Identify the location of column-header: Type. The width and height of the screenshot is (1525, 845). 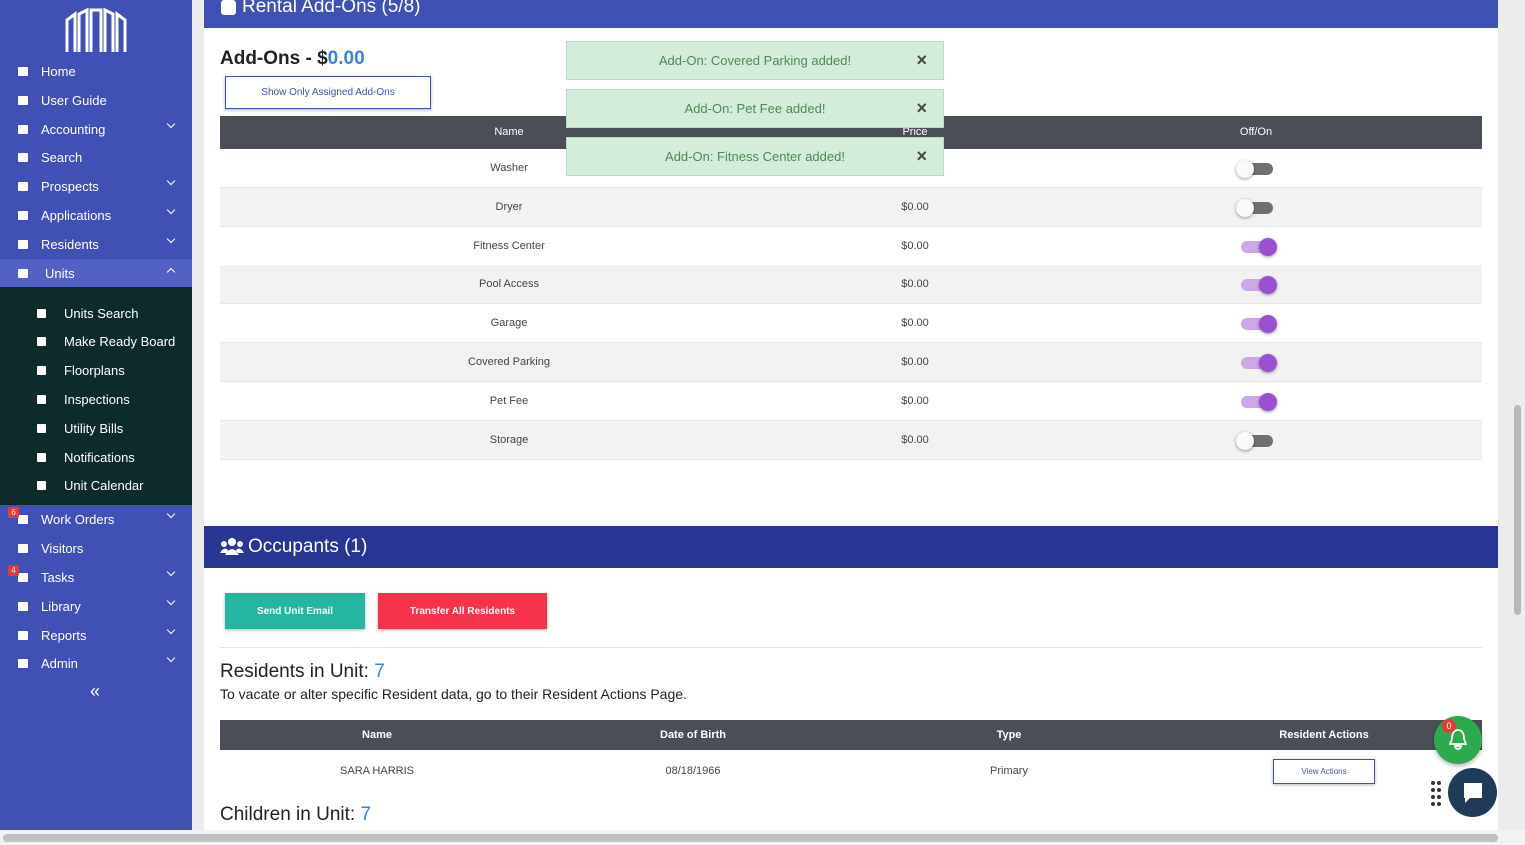
(1009, 735).